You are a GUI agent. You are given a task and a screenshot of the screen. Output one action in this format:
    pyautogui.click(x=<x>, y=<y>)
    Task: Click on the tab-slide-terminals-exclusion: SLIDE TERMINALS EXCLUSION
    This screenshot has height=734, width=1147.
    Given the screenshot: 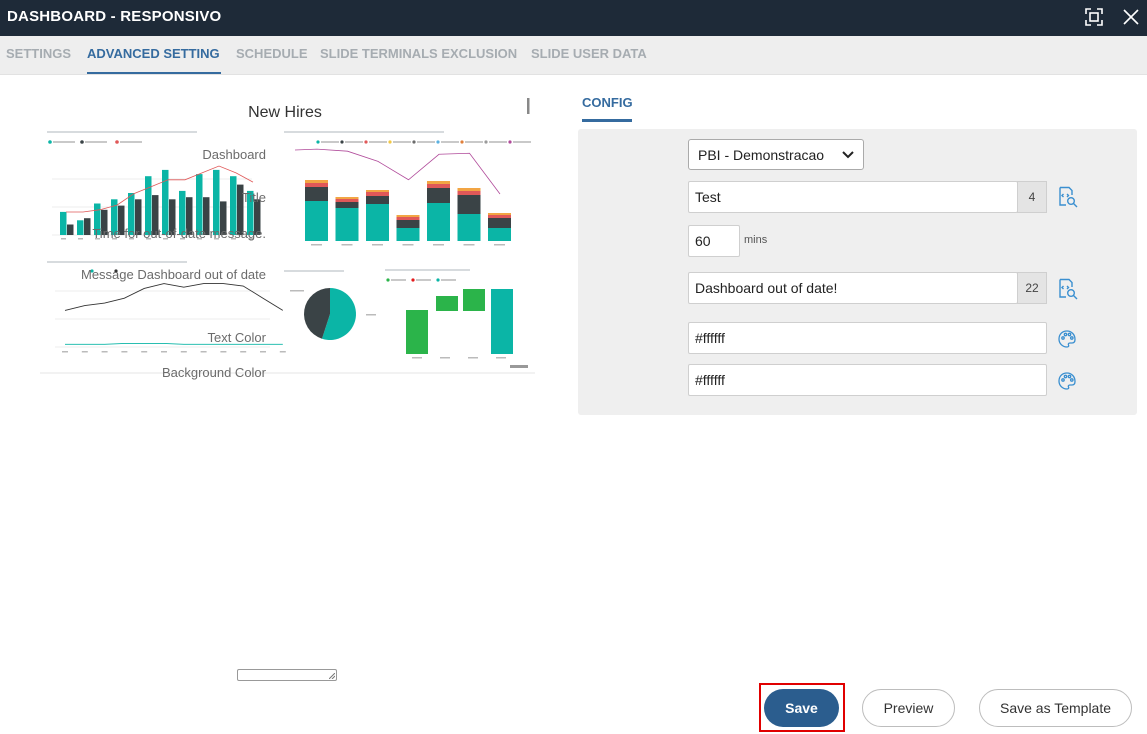 What is the action you would take?
    pyautogui.click(x=419, y=53)
    